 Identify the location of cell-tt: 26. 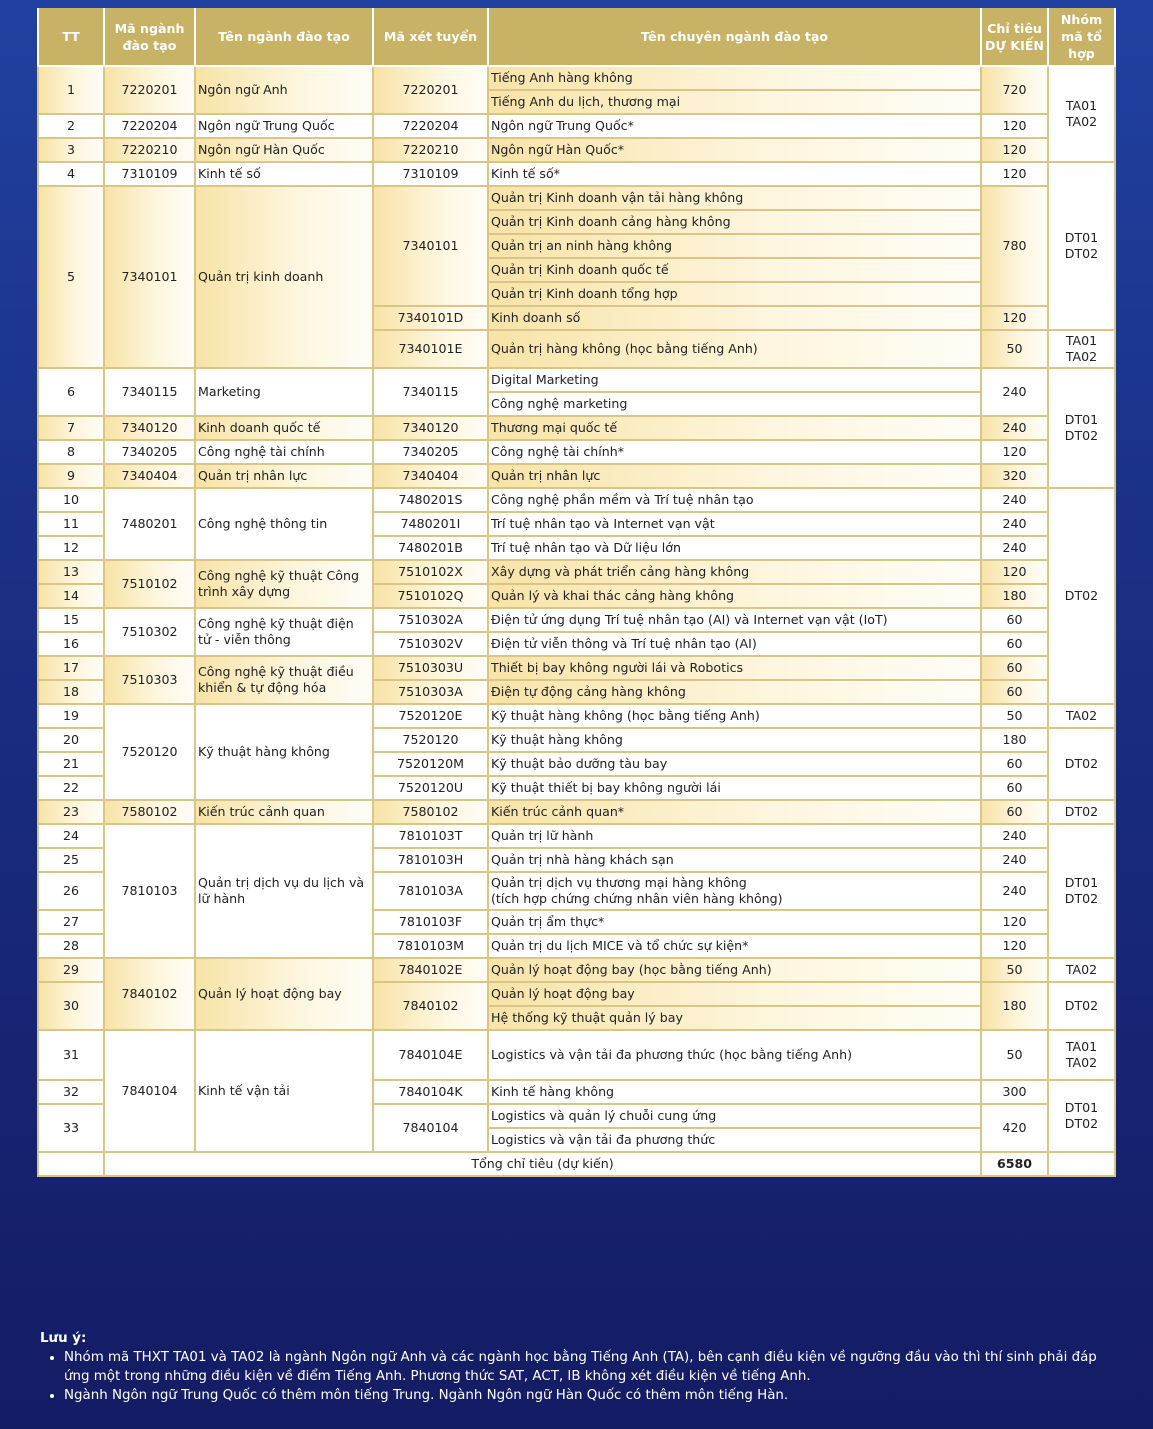
(71, 891).